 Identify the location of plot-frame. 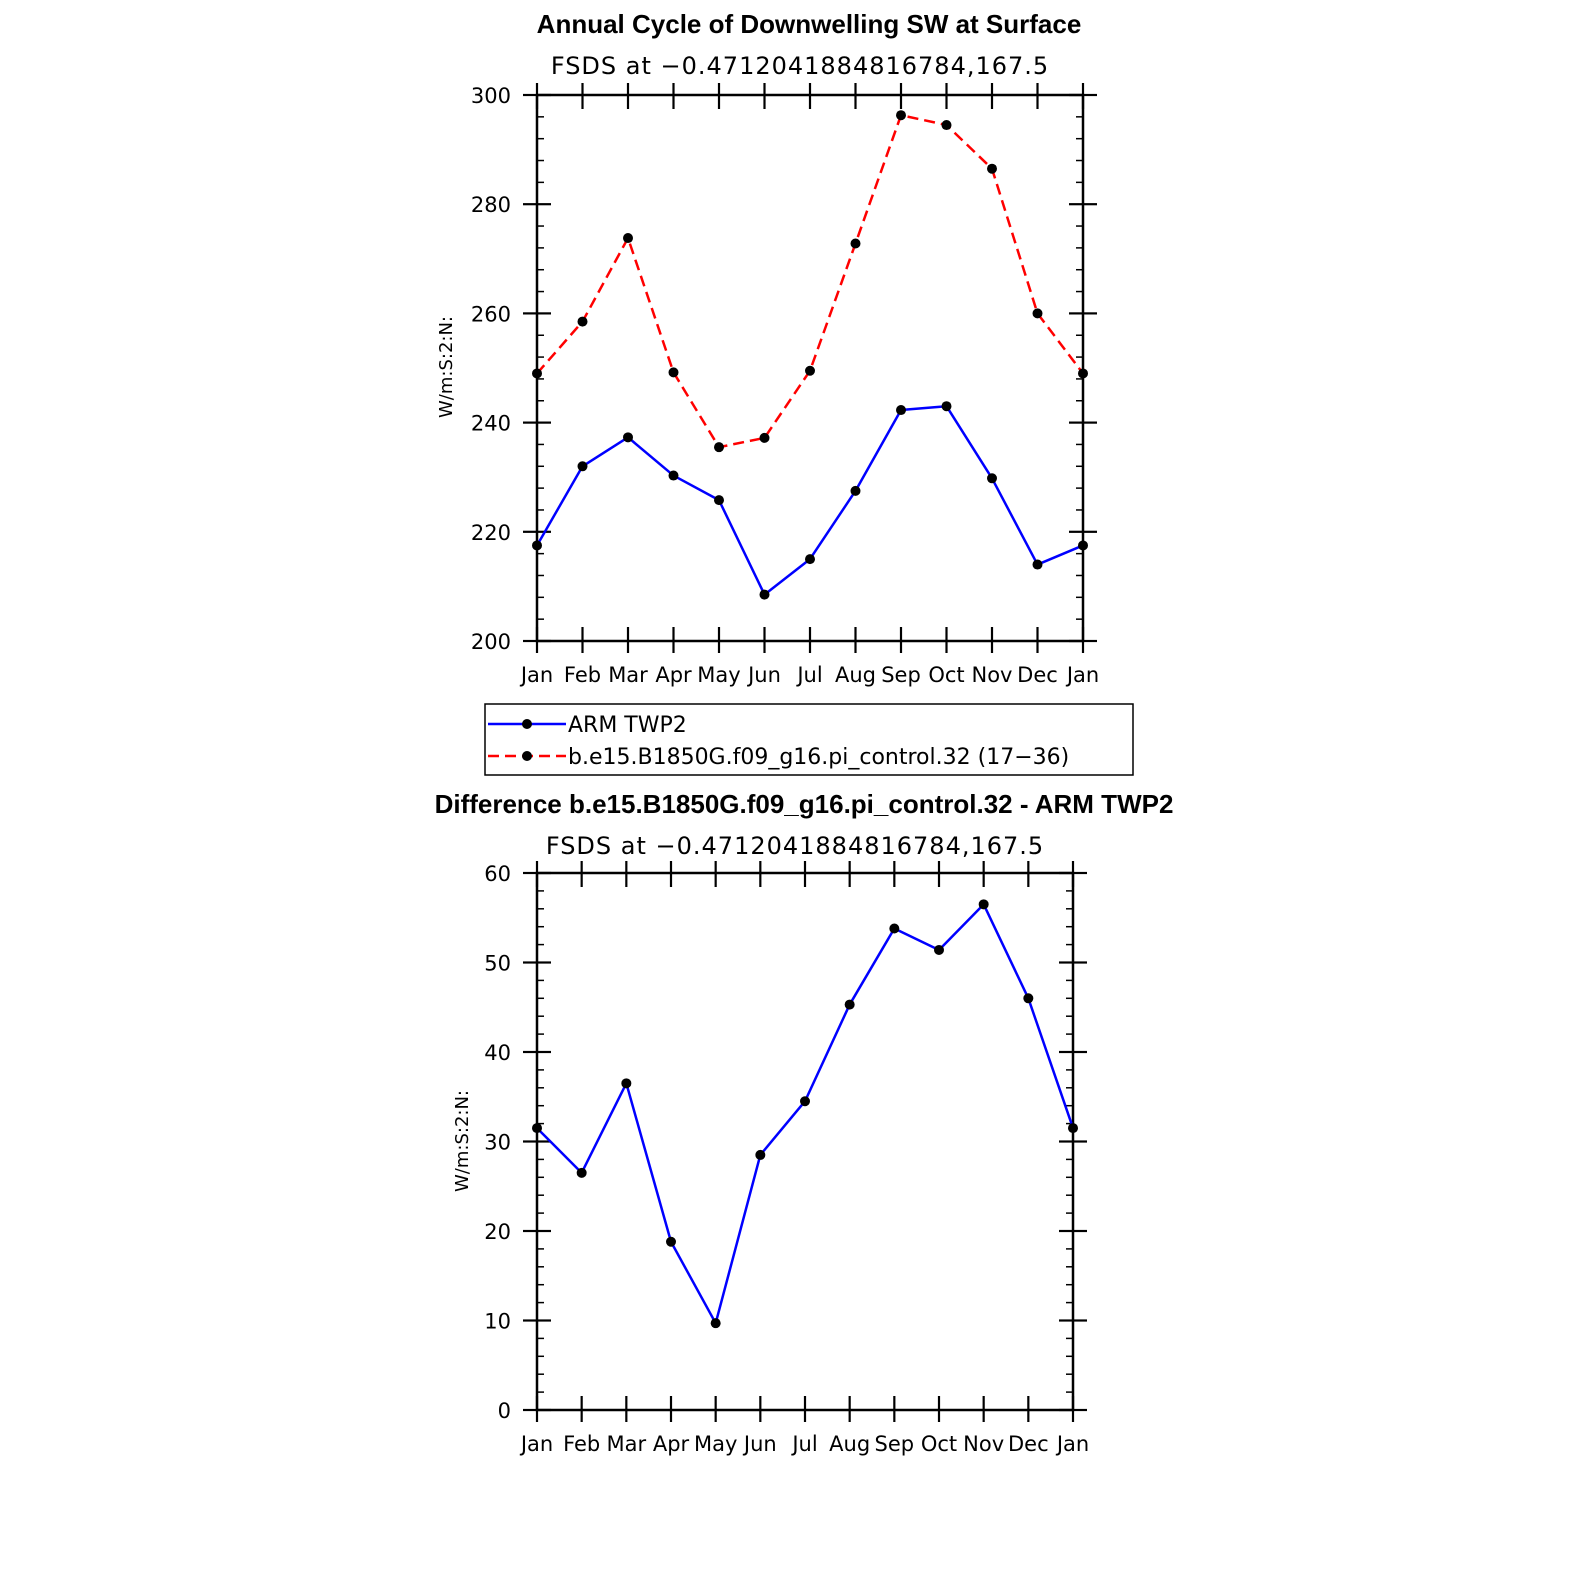
(805, 1141).